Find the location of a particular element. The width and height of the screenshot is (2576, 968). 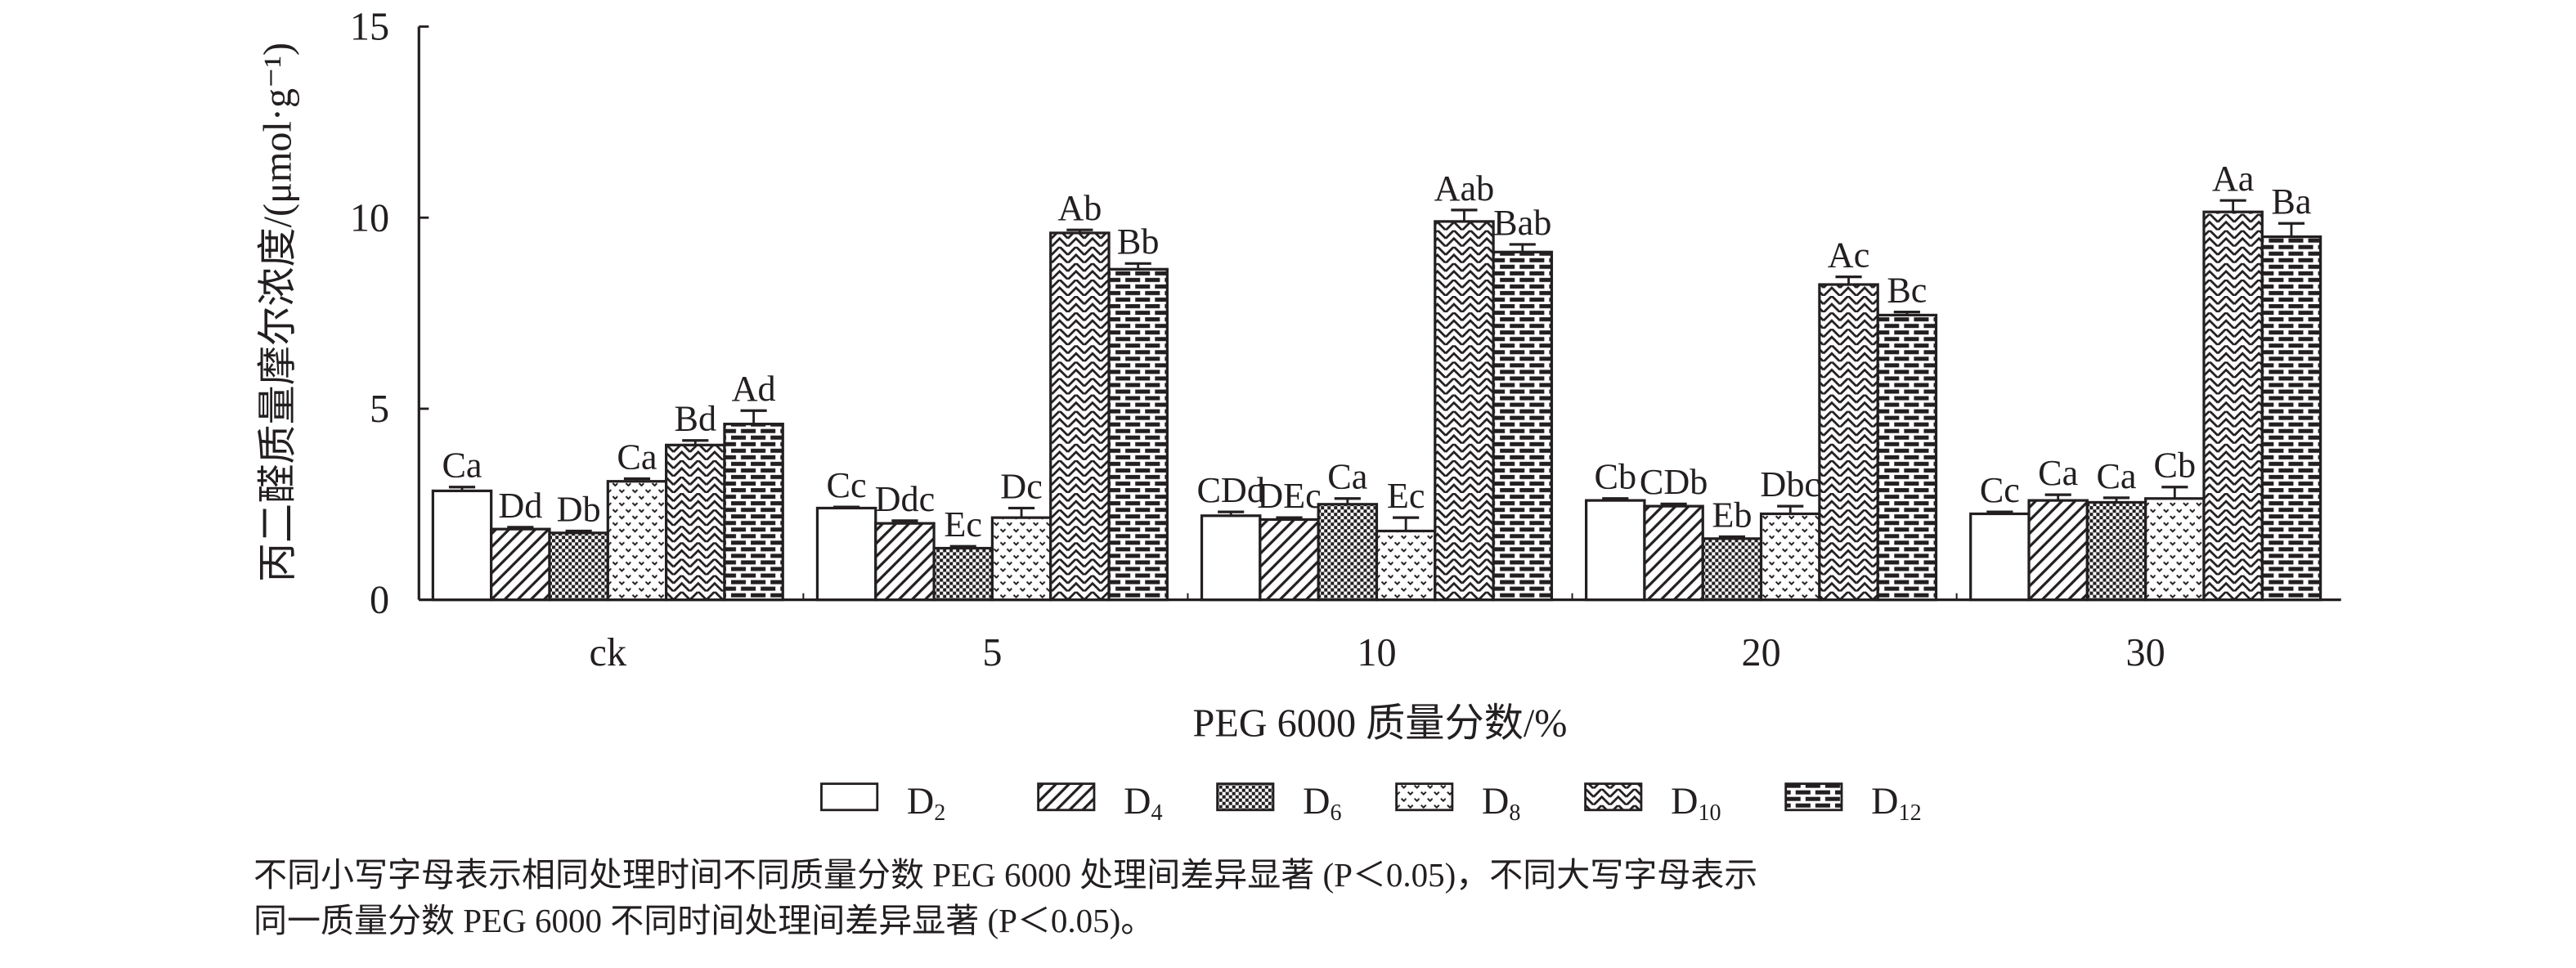

footnote-line-2: 同一质量分数 PEG 6000 不同时间处理间差异显著 (P＜0.05)。 is located at coordinates (704, 920).